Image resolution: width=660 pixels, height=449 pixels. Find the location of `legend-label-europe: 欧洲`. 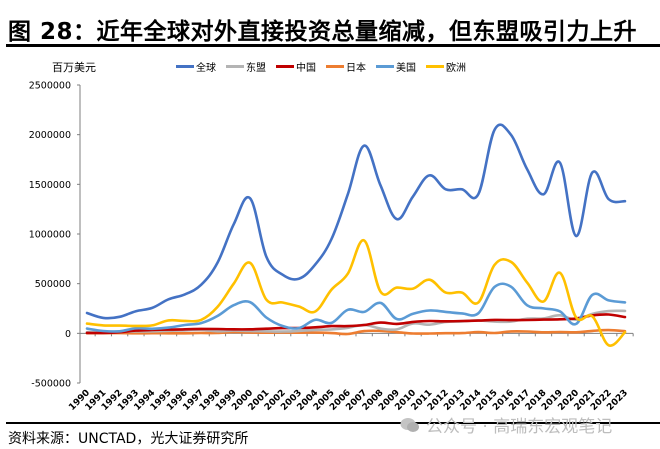

legend-label-europe: 欧洲 is located at coordinates (456, 68).